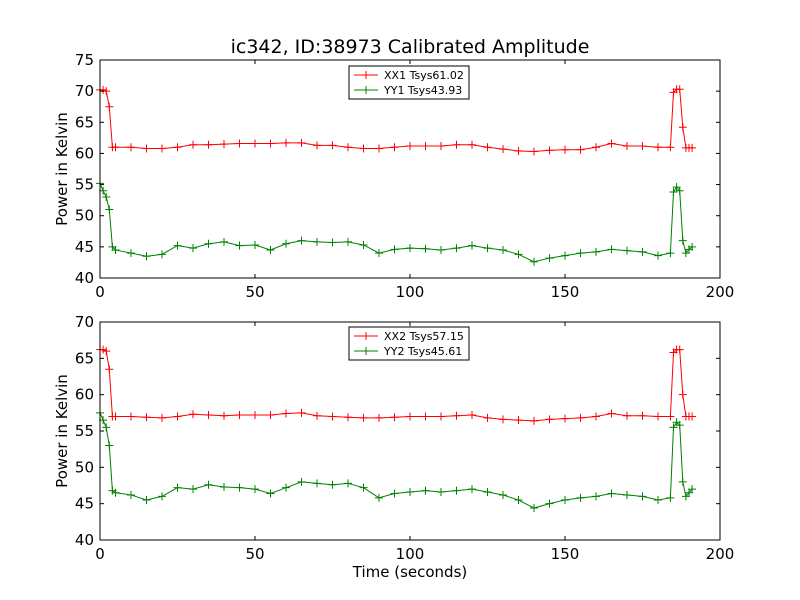  I want to click on x-axis-label: Time (seconds), so click(410, 572).